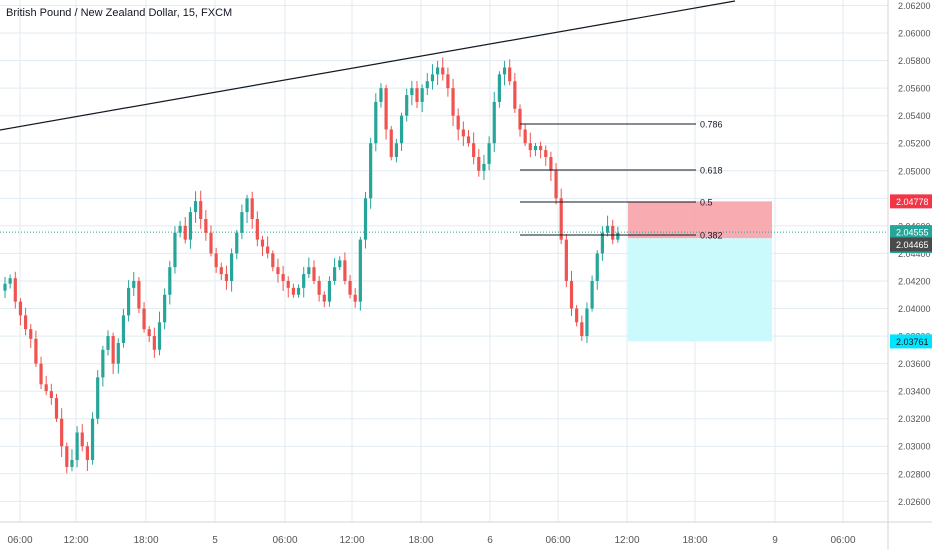  What do you see at coordinates (914, 447) in the screenshot?
I see `y-tick-label: 2.03000` at bounding box center [914, 447].